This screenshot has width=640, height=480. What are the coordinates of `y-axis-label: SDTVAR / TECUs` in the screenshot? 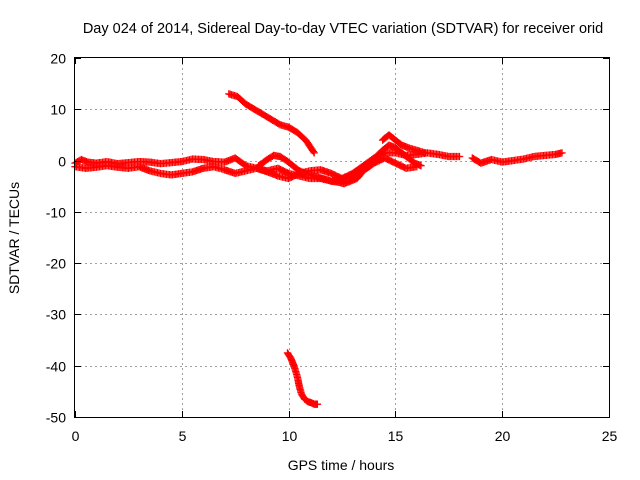 It's located at (14, 238).